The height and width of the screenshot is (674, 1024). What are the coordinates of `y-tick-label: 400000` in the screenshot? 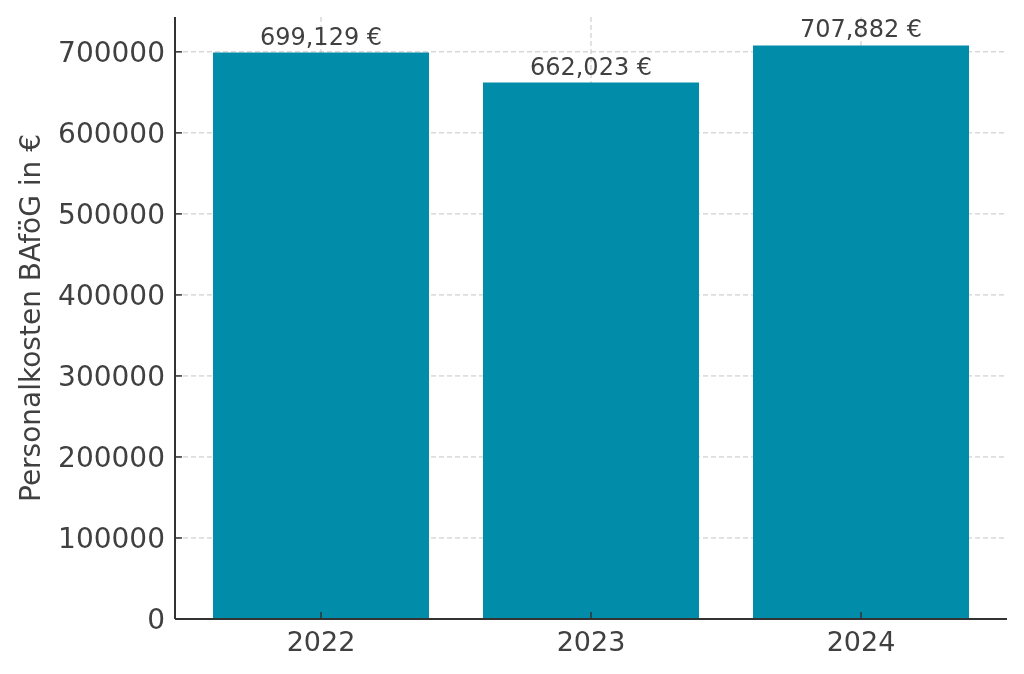 It's located at (111, 295).